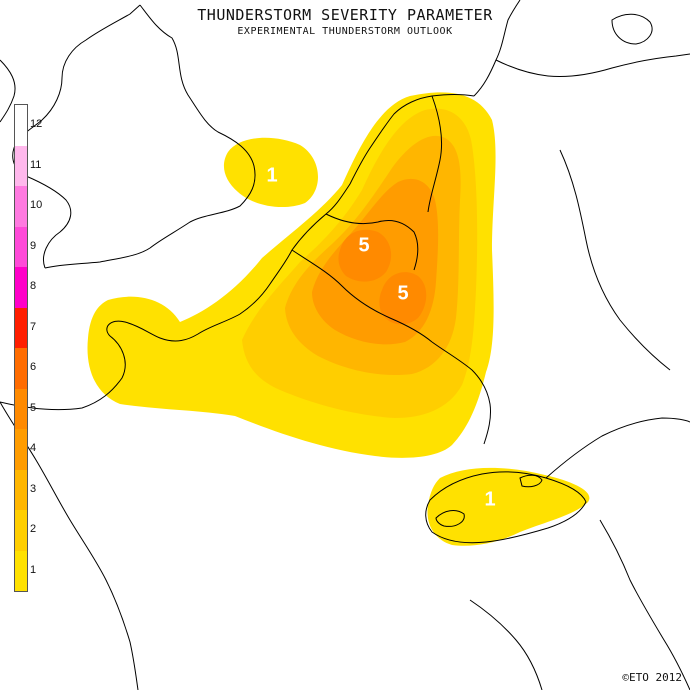 This screenshot has height=690, width=690. I want to click on coastline-baltic-island, so click(632, 29).